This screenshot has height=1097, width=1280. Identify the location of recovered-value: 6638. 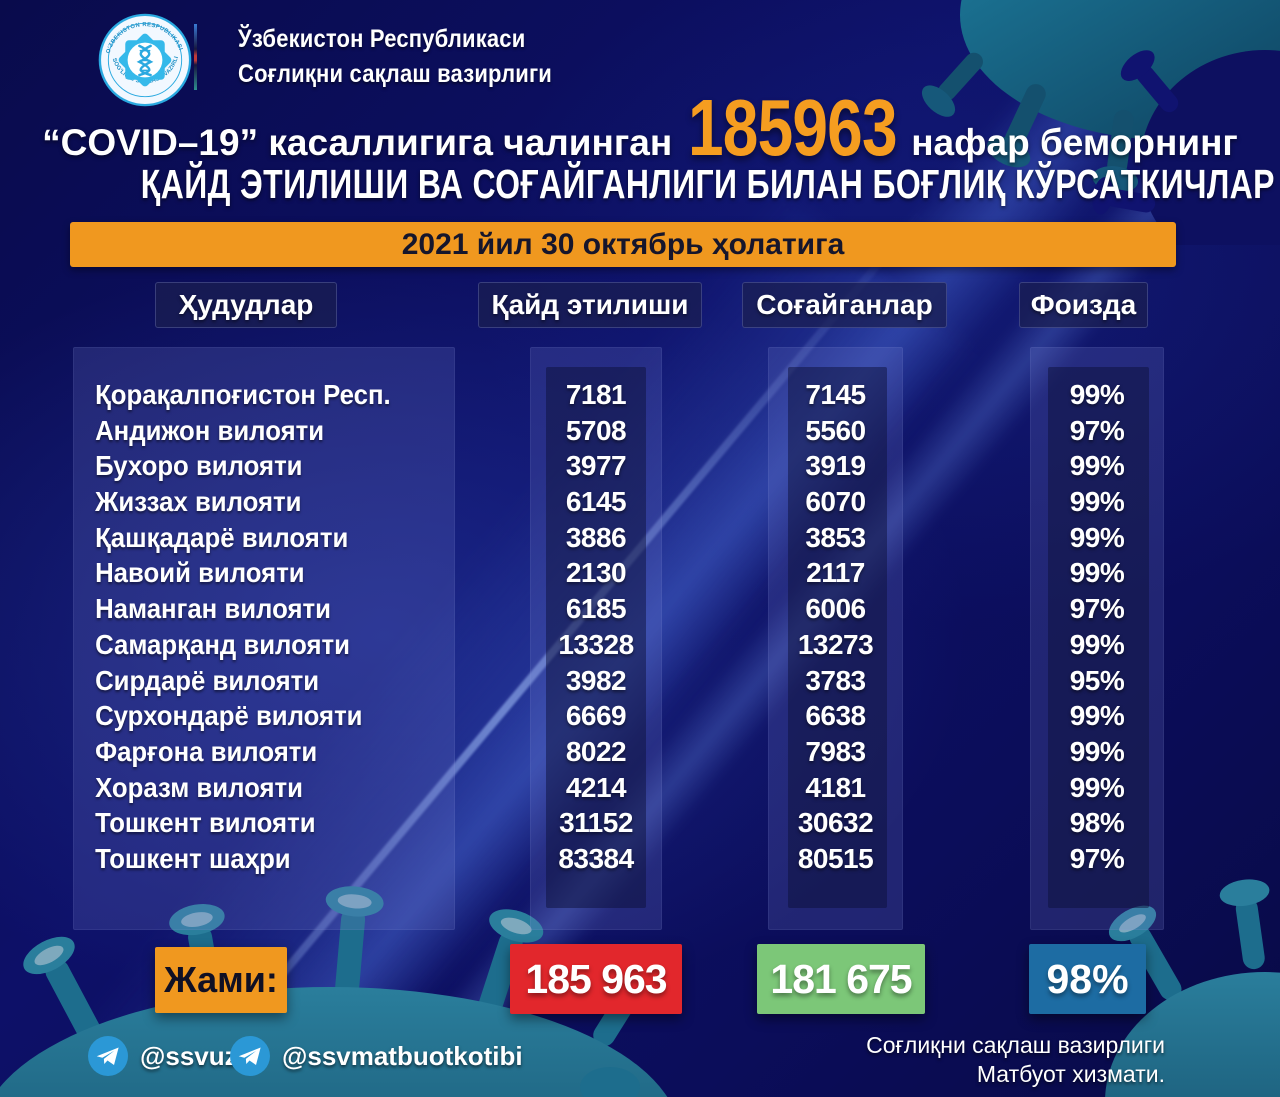
(835, 716).